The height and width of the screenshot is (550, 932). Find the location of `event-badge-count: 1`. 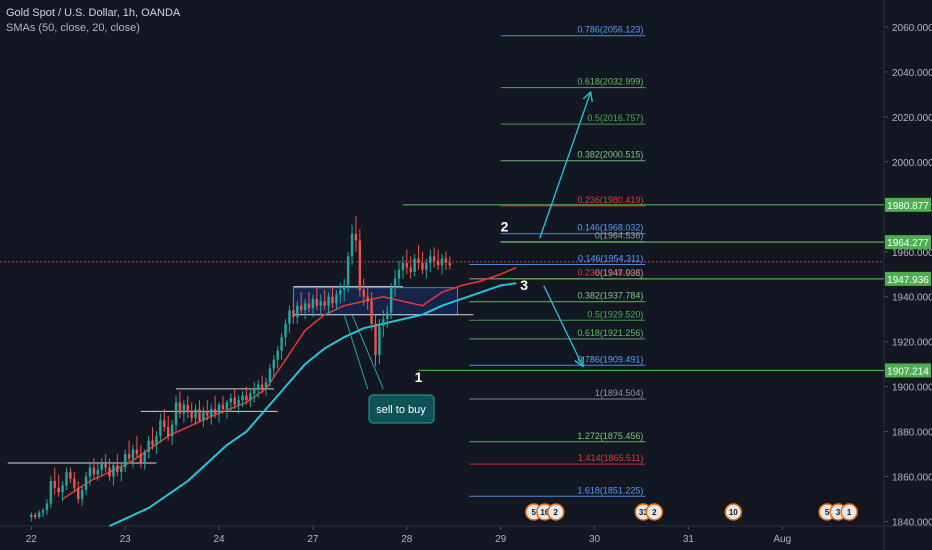

event-badge-count: 1 is located at coordinates (849, 512).